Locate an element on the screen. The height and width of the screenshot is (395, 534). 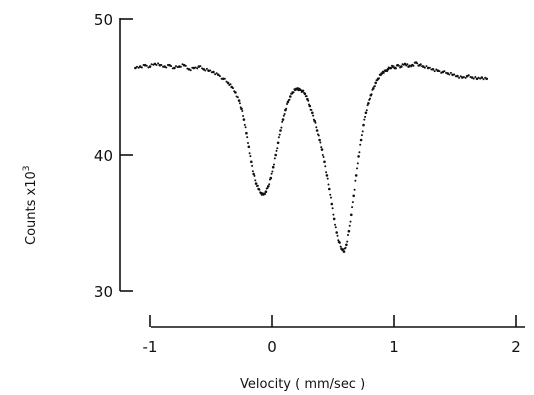
y-axis-title: Counts x103 is located at coordinates (30, 205).